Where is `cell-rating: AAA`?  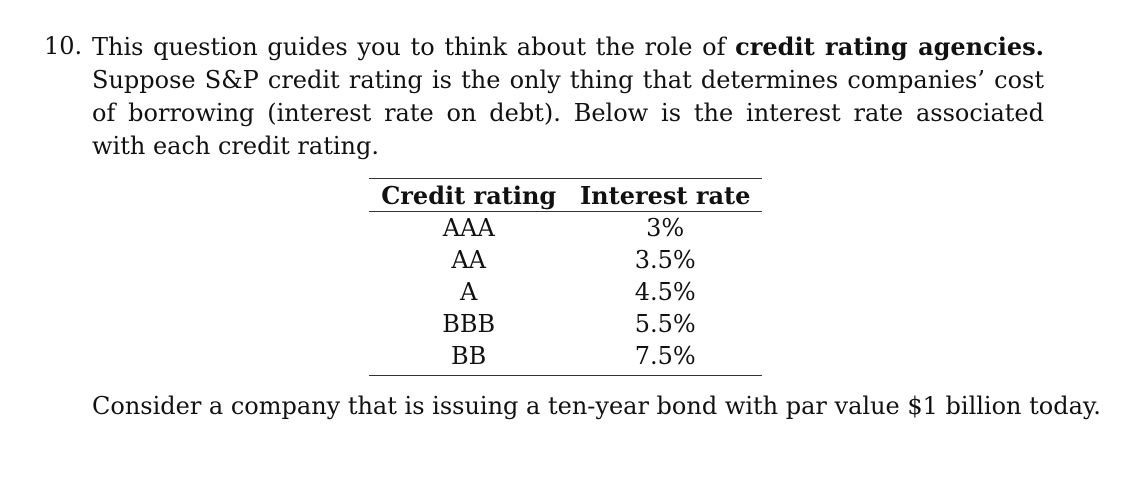 cell-rating: AAA is located at coordinates (468, 228).